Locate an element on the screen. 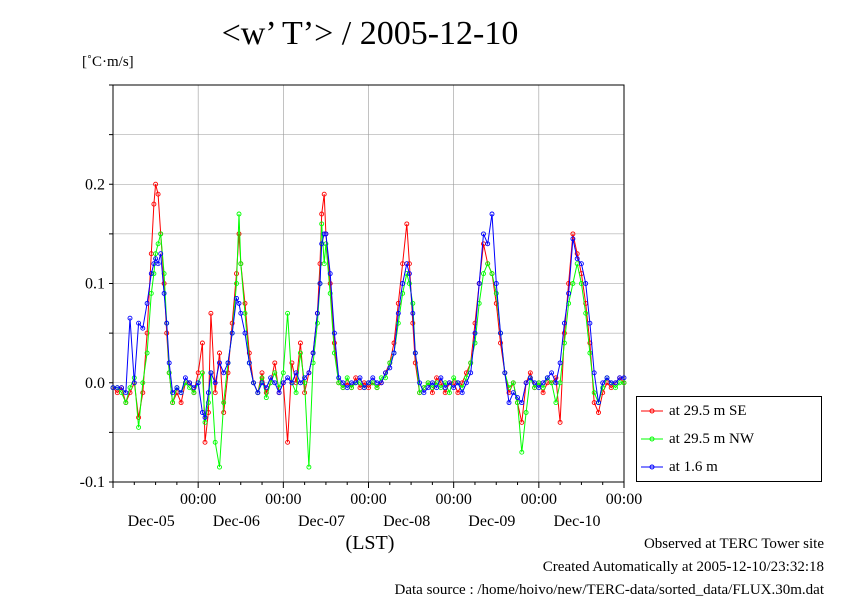 The height and width of the screenshot is (599, 842). legend-swatch-se is located at coordinates (652, 411).